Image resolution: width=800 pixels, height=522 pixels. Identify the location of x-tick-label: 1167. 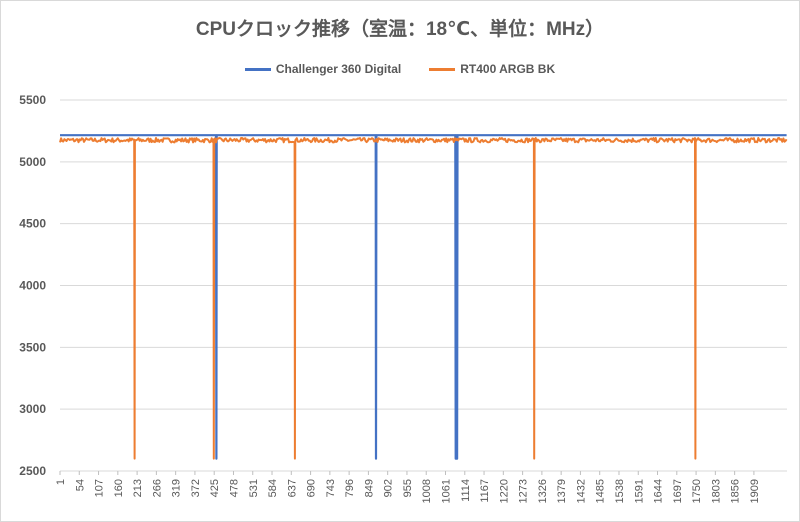
(485, 491).